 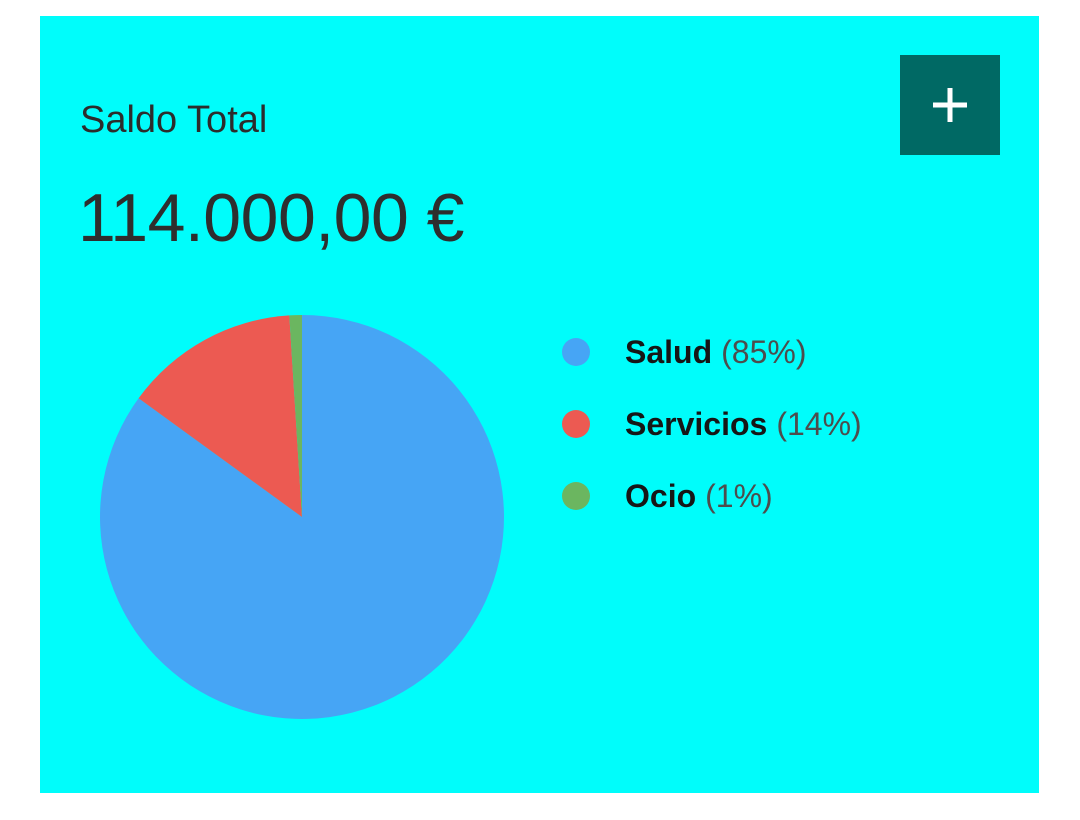 I want to click on chart-legend: Salud (85%) Servicios (14%) Ocio (1%), so click(x=711, y=424).